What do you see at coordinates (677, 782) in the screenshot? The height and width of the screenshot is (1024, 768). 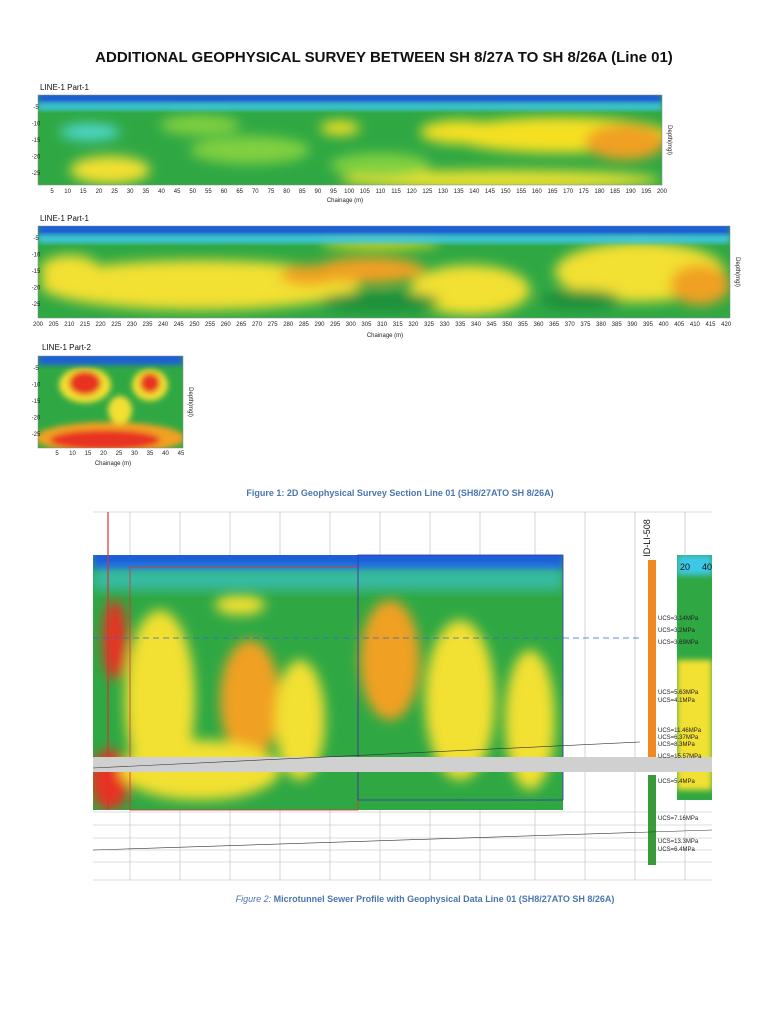 I see `ucs-label: UCS=5.4MPa` at bounding box center [677, 782].